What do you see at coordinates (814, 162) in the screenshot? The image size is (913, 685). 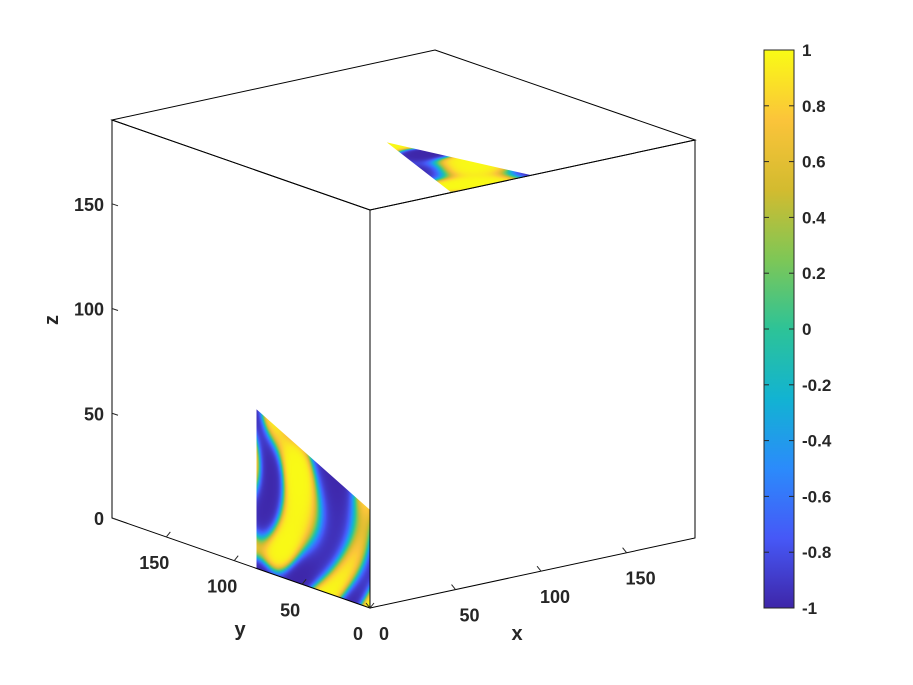 I see `colorbar-tick-label: 0.6` at bounding box center [814, 162].